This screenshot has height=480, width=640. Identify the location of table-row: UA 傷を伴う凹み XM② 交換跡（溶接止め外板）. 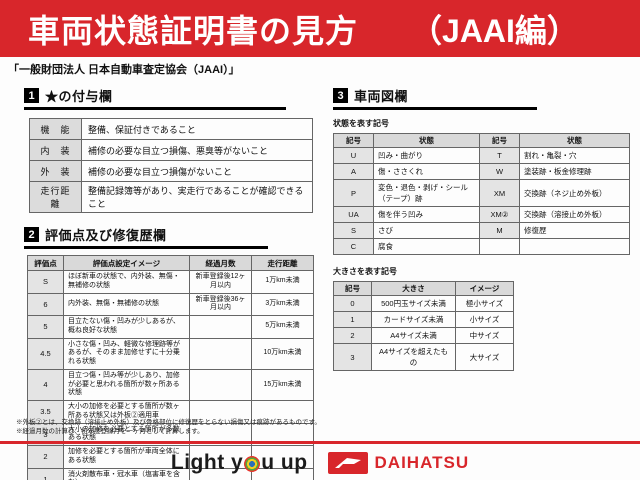
(481, 214).